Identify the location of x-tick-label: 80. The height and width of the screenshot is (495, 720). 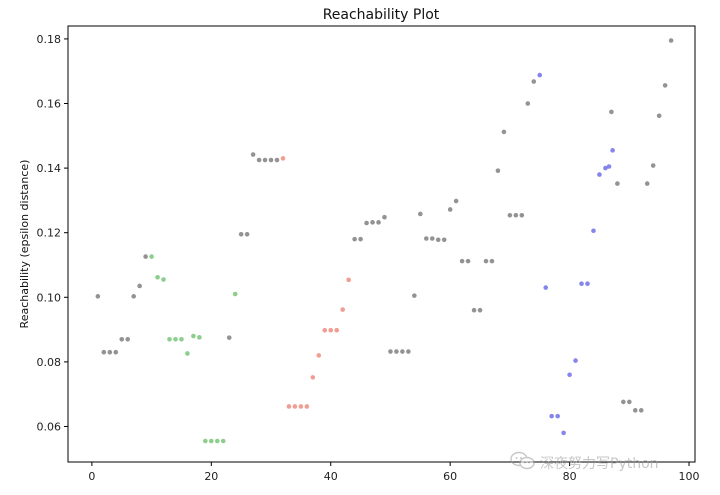
(570, 476).